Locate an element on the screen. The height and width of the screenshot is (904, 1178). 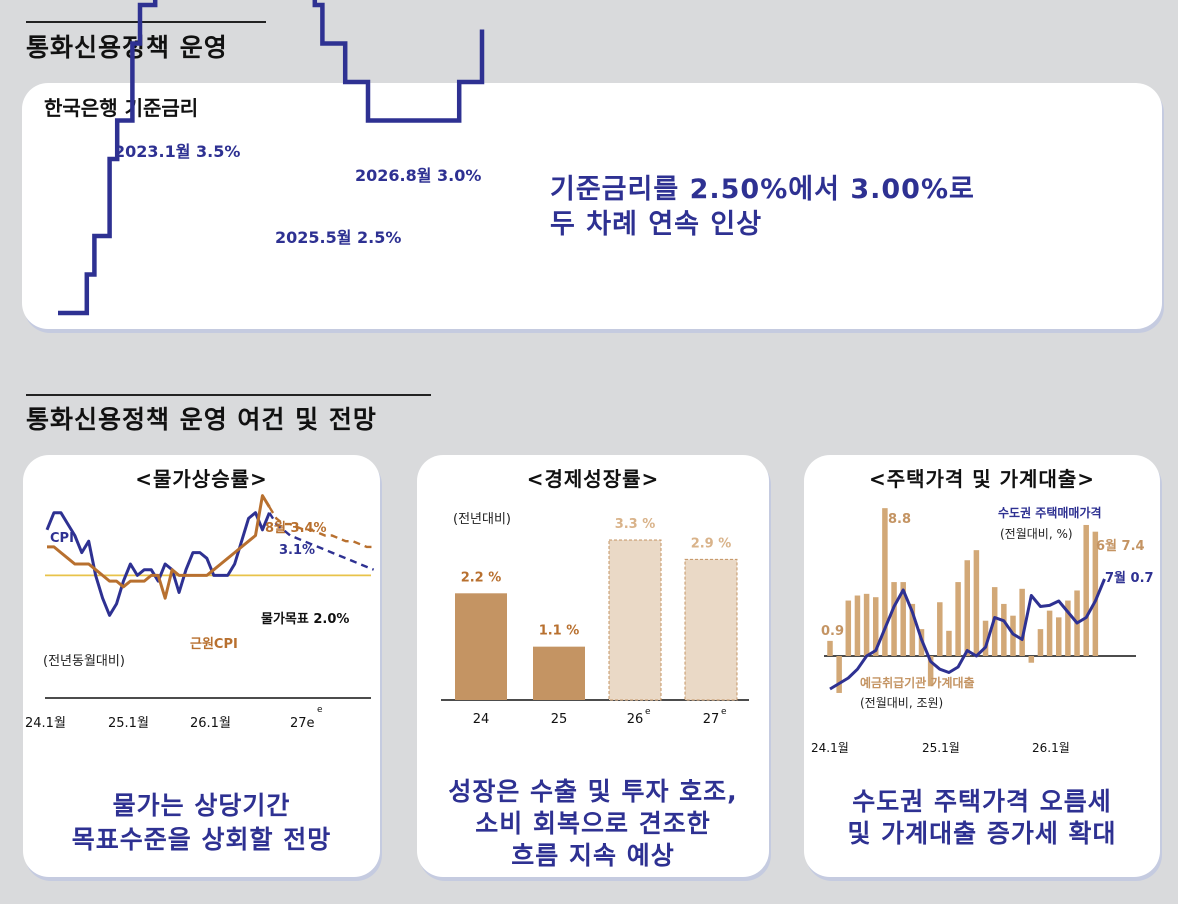
growth-xtick: 27 is located at coordinates (711, 719).